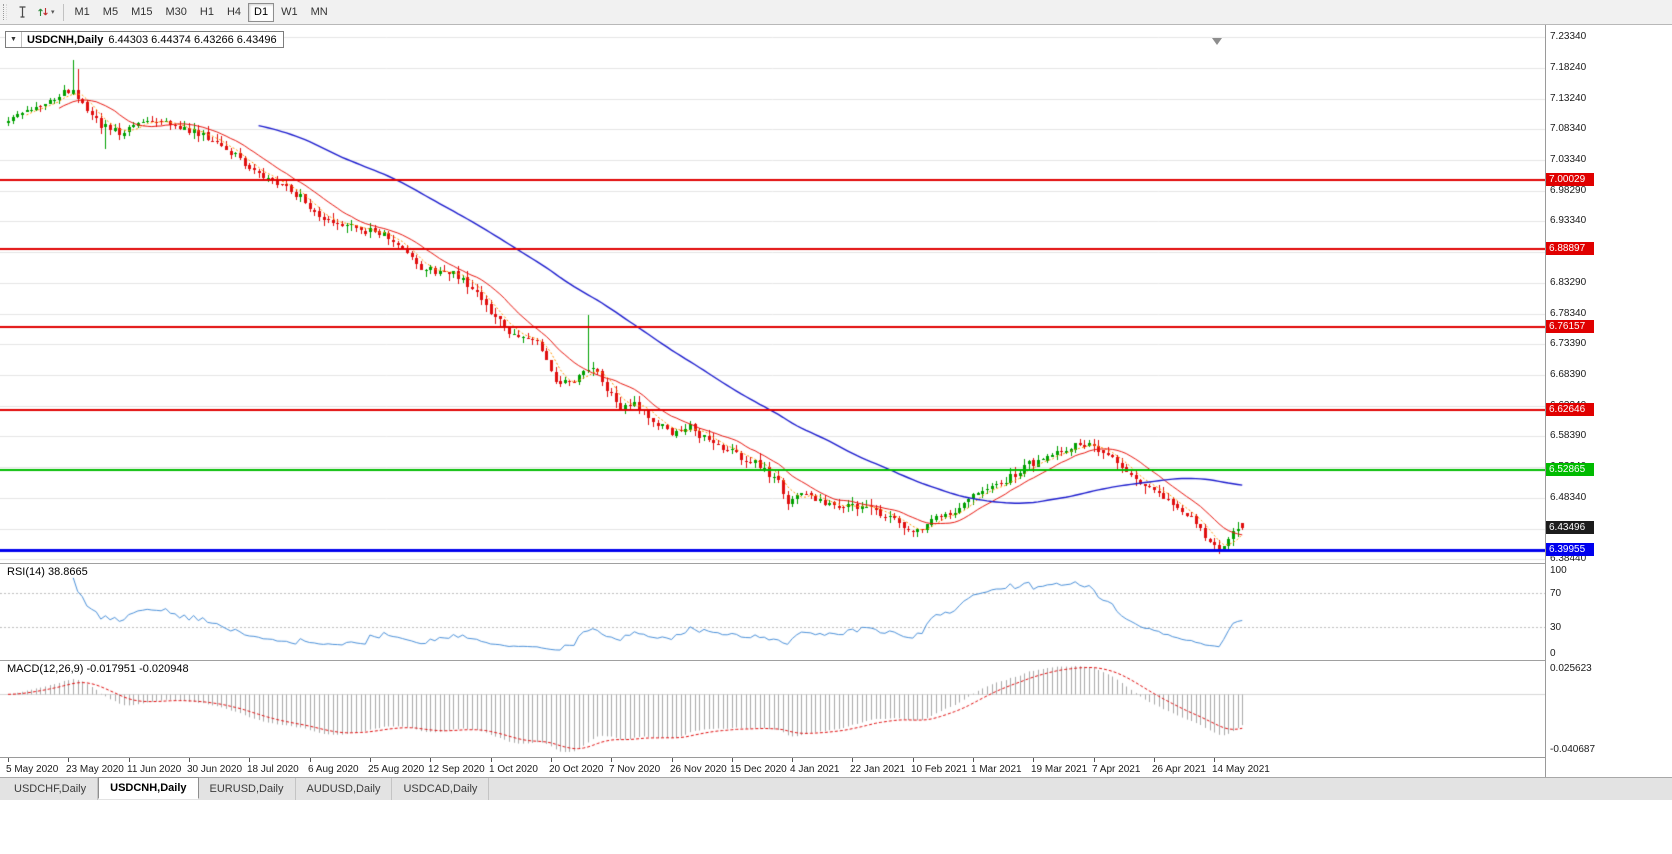  Describe the element at coordinates (1570, 527) in the screenshot. I see `current-price-badge: 6.43496` at that location.